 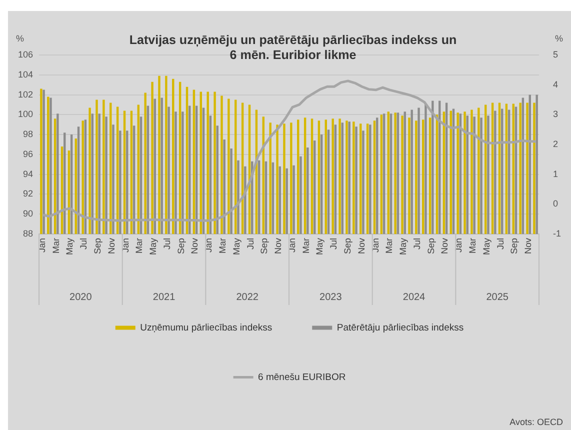 What do you see at coordinates (293, 48) in the screenshot?
I see `chart-title: Latvijas uzņēmēju un patērētāju pārliecības indekss un 6 mēn. Euribior likme` at bounding box center [293, 48].